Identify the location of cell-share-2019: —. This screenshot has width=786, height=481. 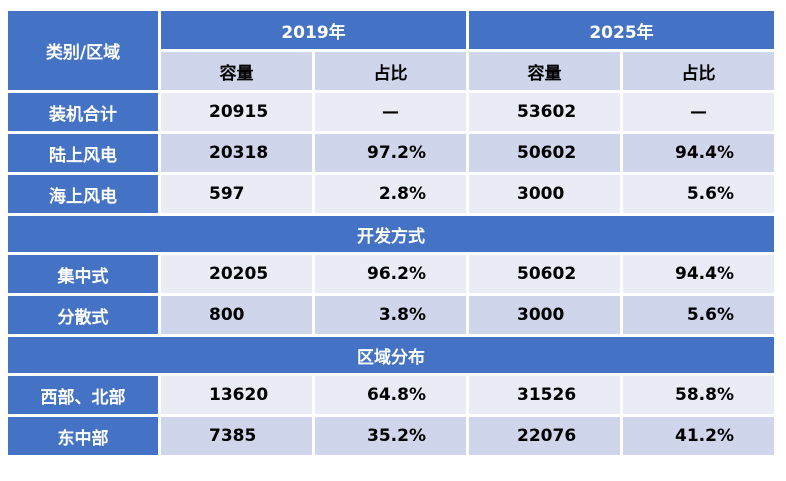
(390, 112).